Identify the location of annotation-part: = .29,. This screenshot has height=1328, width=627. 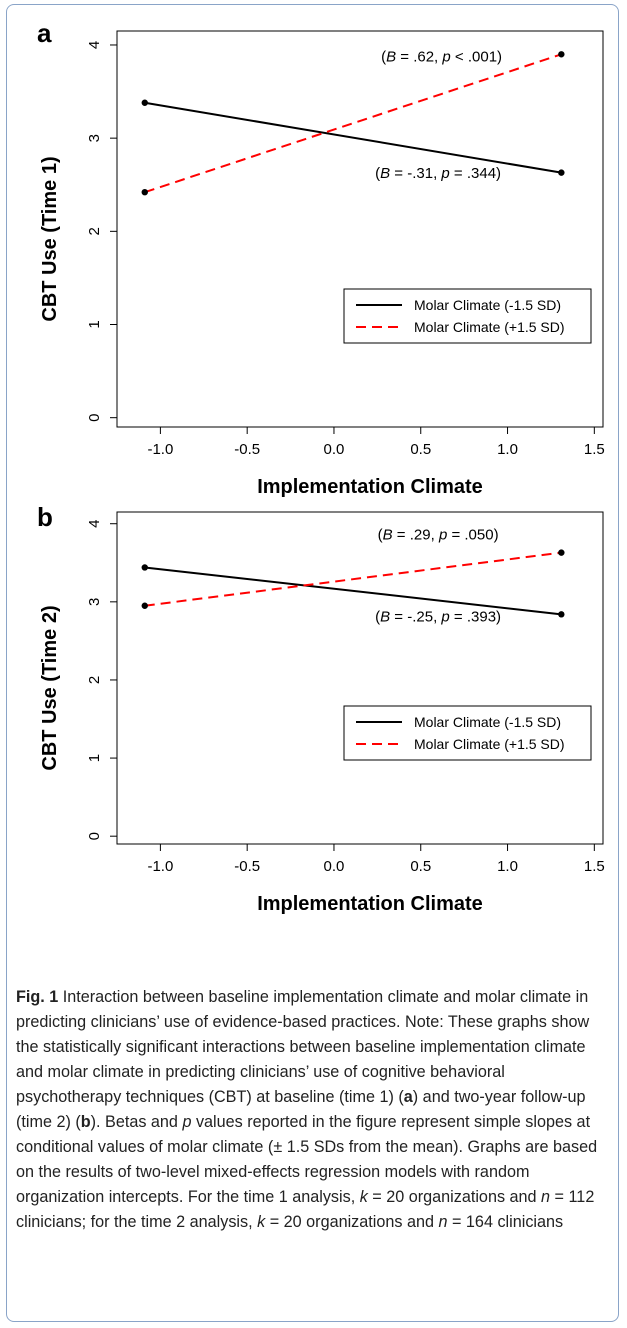
(416, 534).